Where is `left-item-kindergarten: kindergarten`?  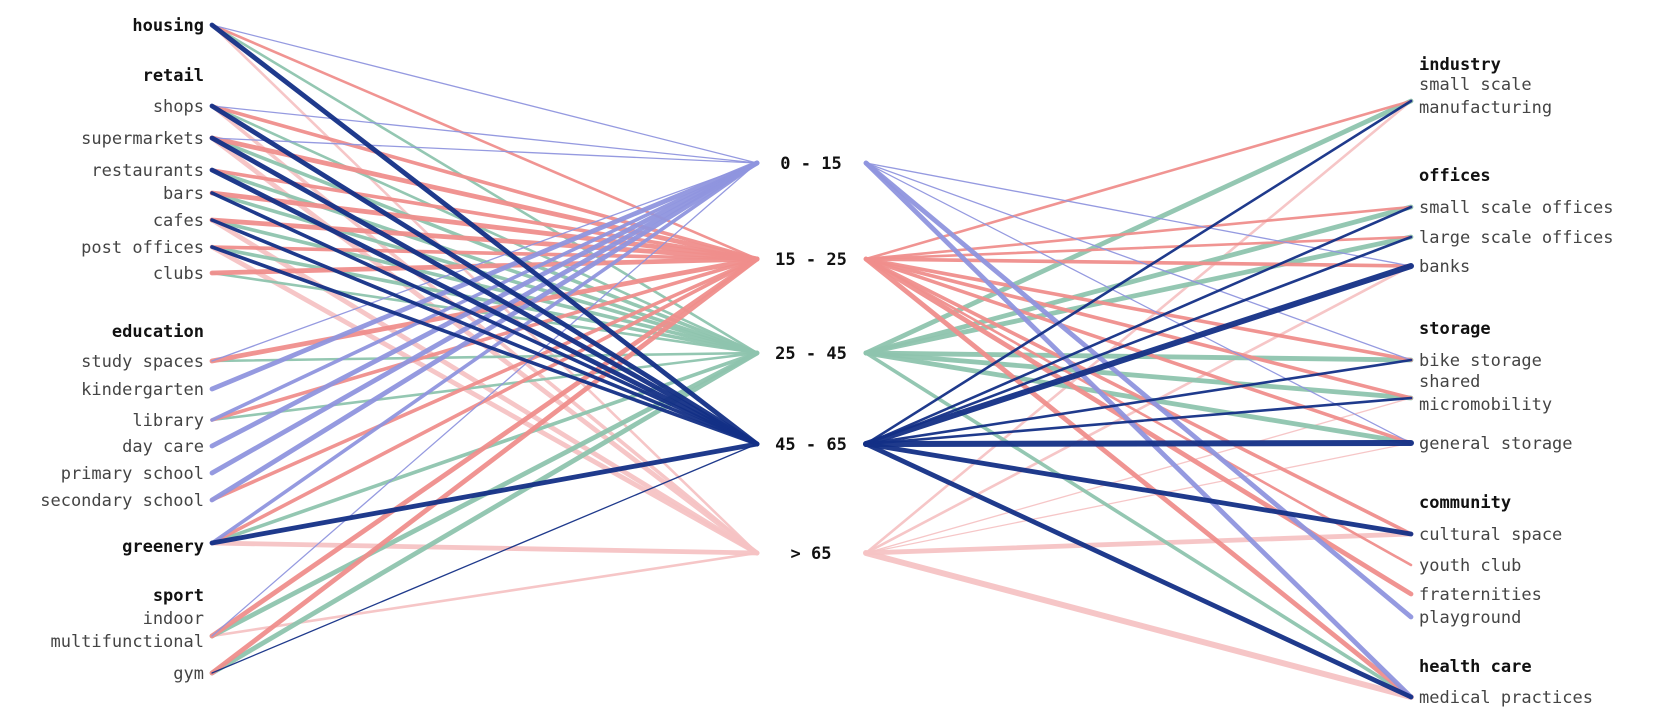 left-item-kindergarten: kindergarten is located at coordinates (142, 390).